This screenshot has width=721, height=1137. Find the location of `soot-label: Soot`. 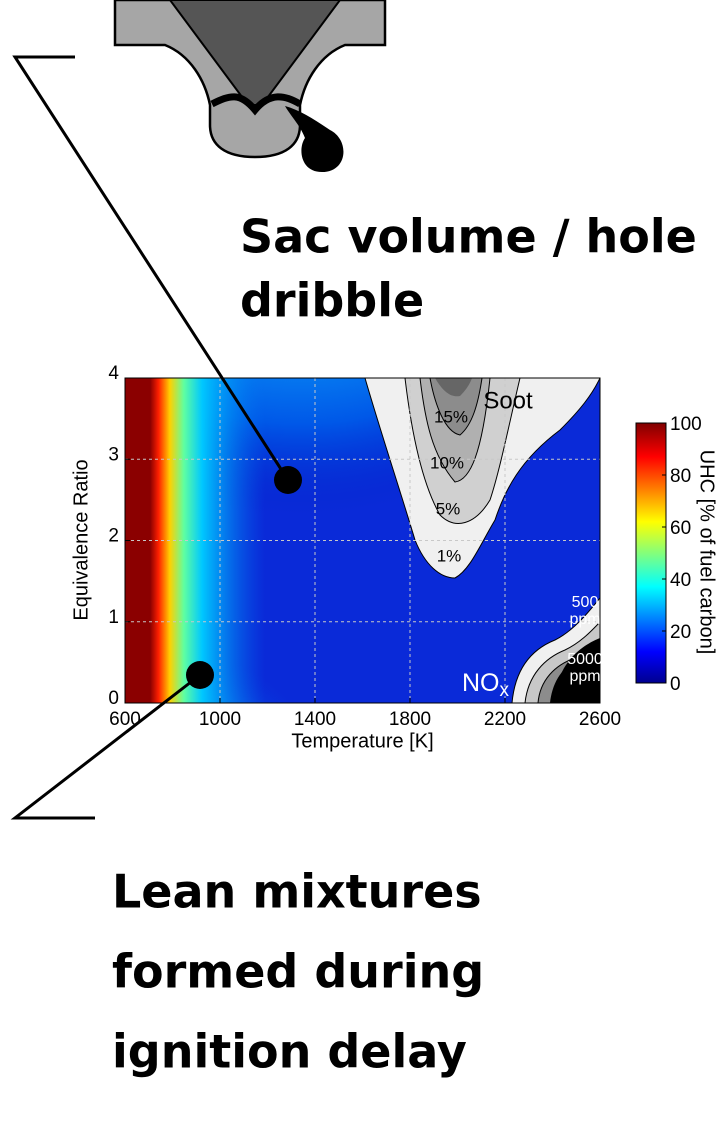

soot-label: Soot is located at coordinates (508, 400).